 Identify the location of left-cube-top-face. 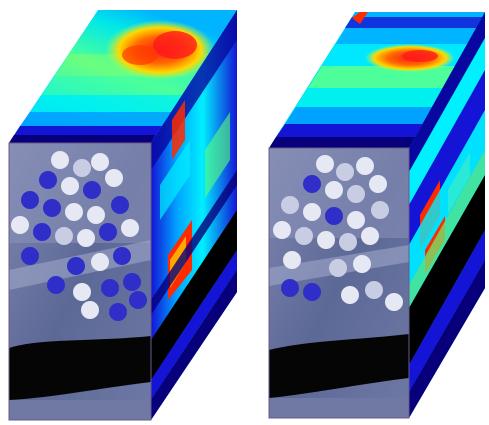
(123, 76).